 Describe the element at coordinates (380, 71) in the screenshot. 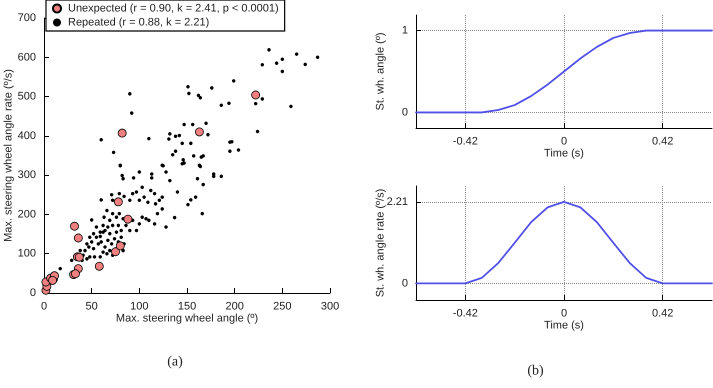

I see `y-axis-title: St. wh. angle (º)` at that location.